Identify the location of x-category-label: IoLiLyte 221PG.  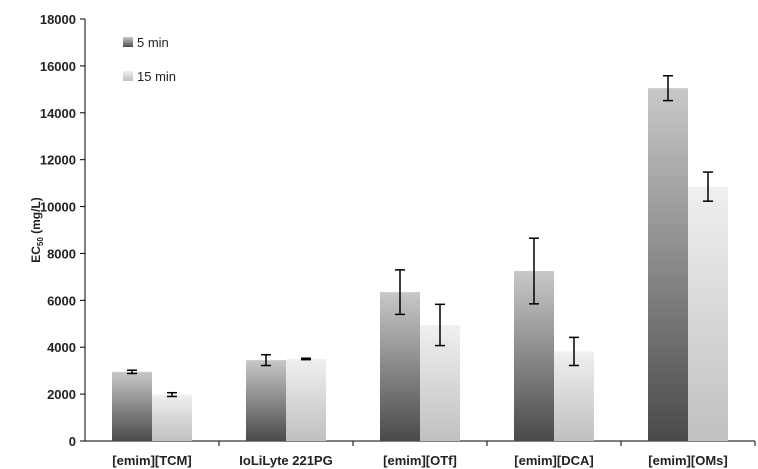
(285, 460).